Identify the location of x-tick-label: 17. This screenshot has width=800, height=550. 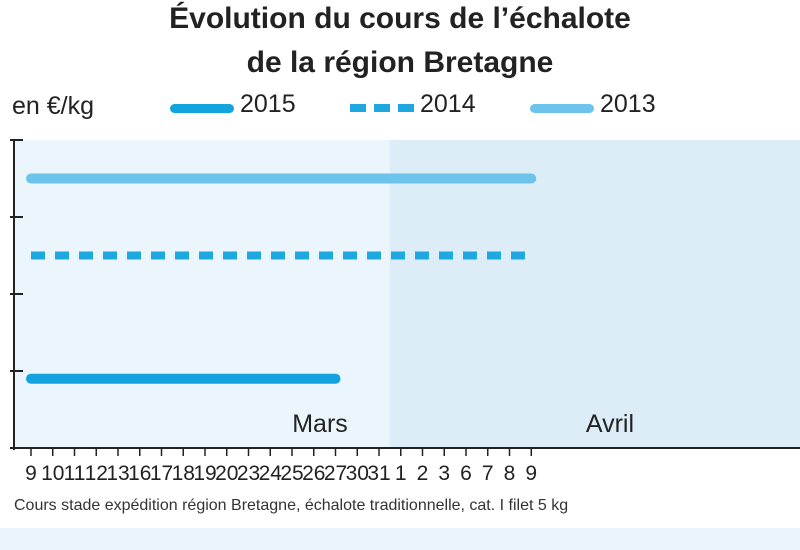
(161, 473).